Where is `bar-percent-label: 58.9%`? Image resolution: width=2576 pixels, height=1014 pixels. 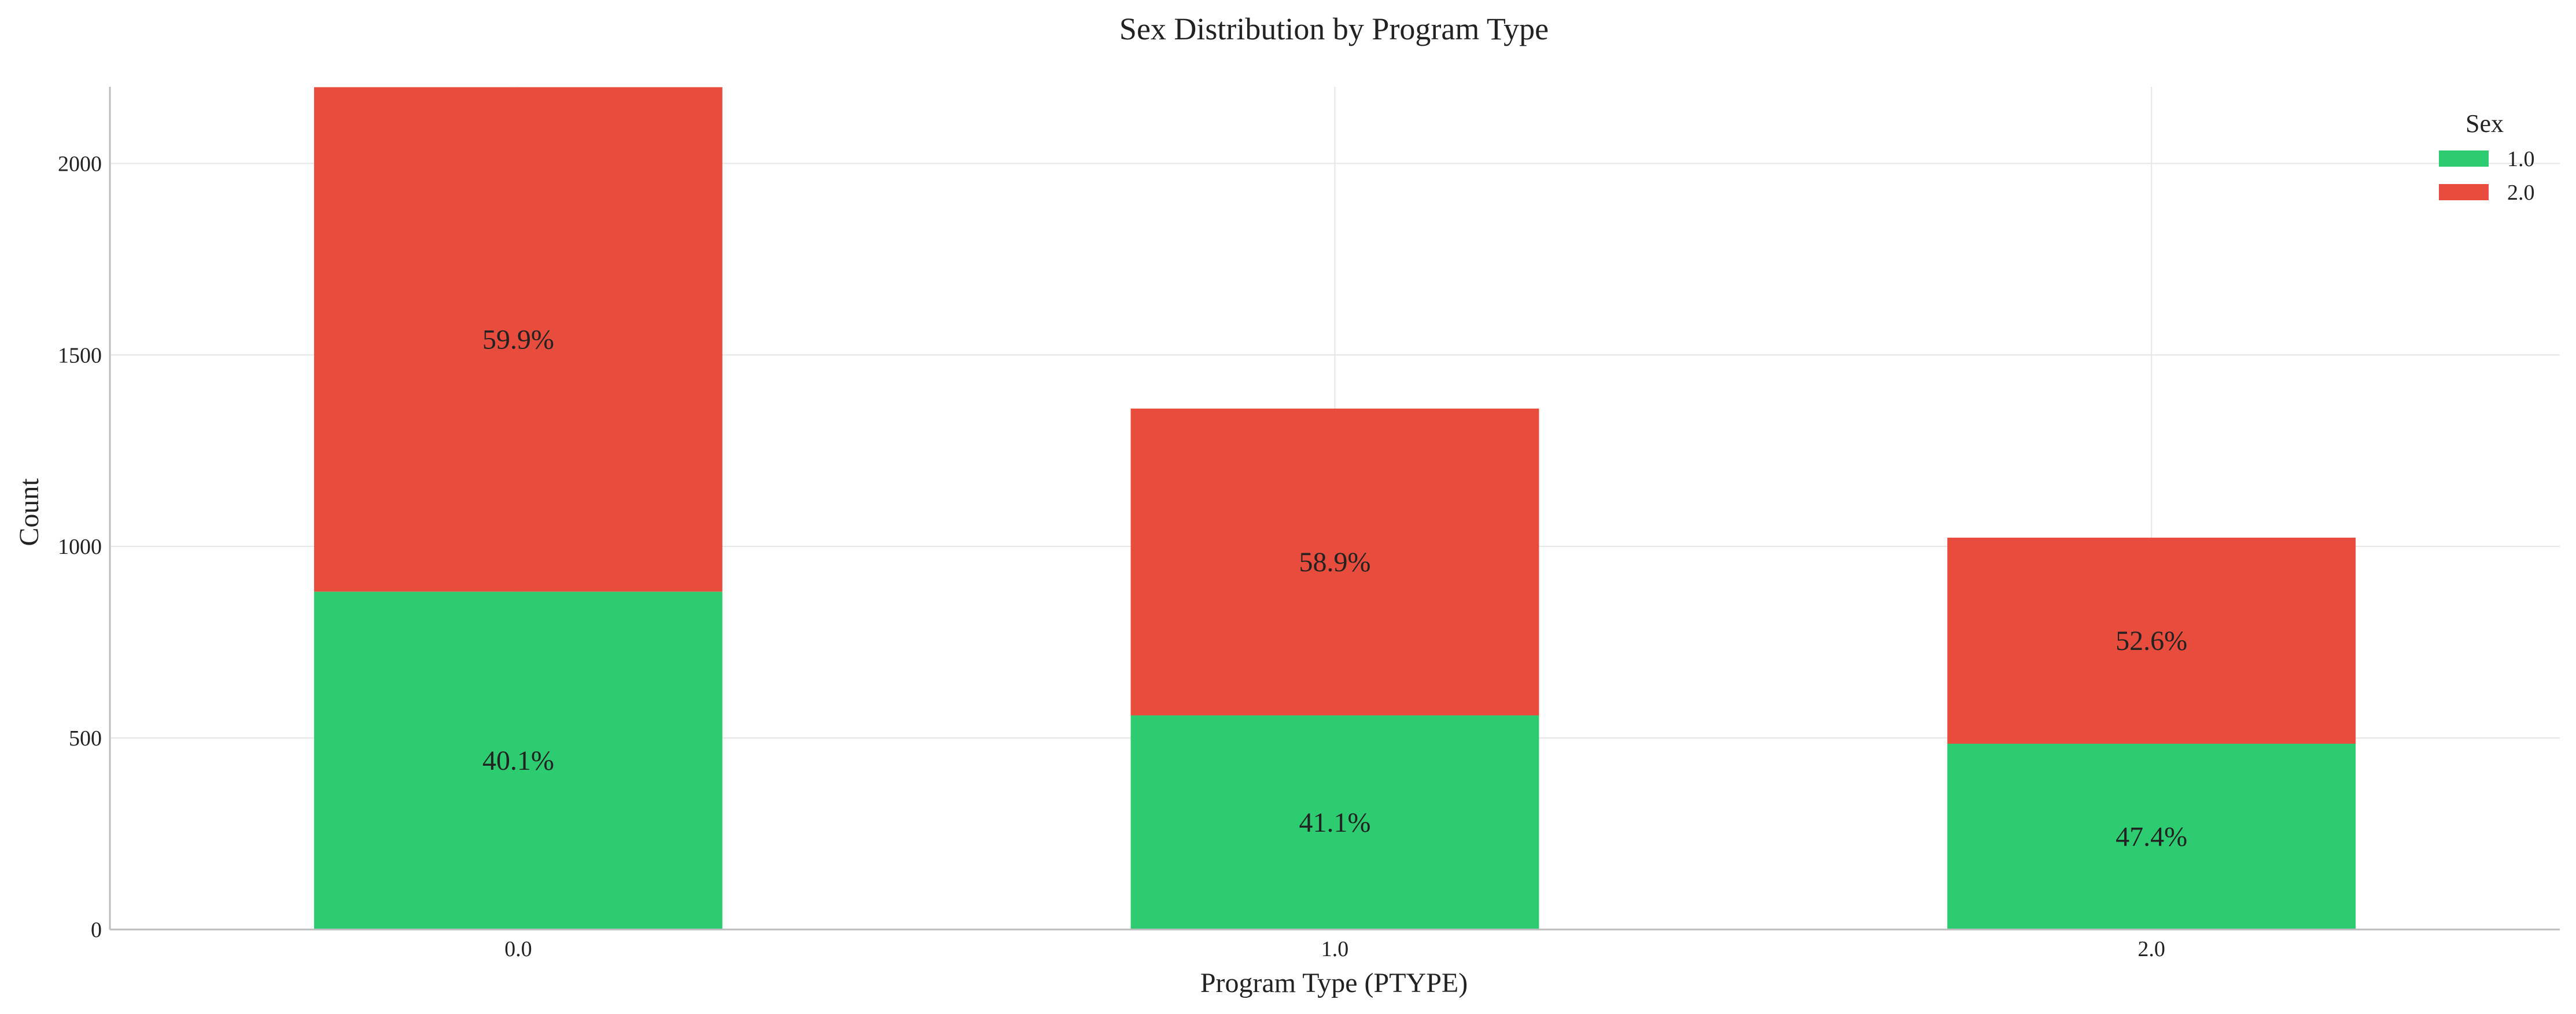 bar-percent-label: 58.9% is located at coordinates (1335, 562).